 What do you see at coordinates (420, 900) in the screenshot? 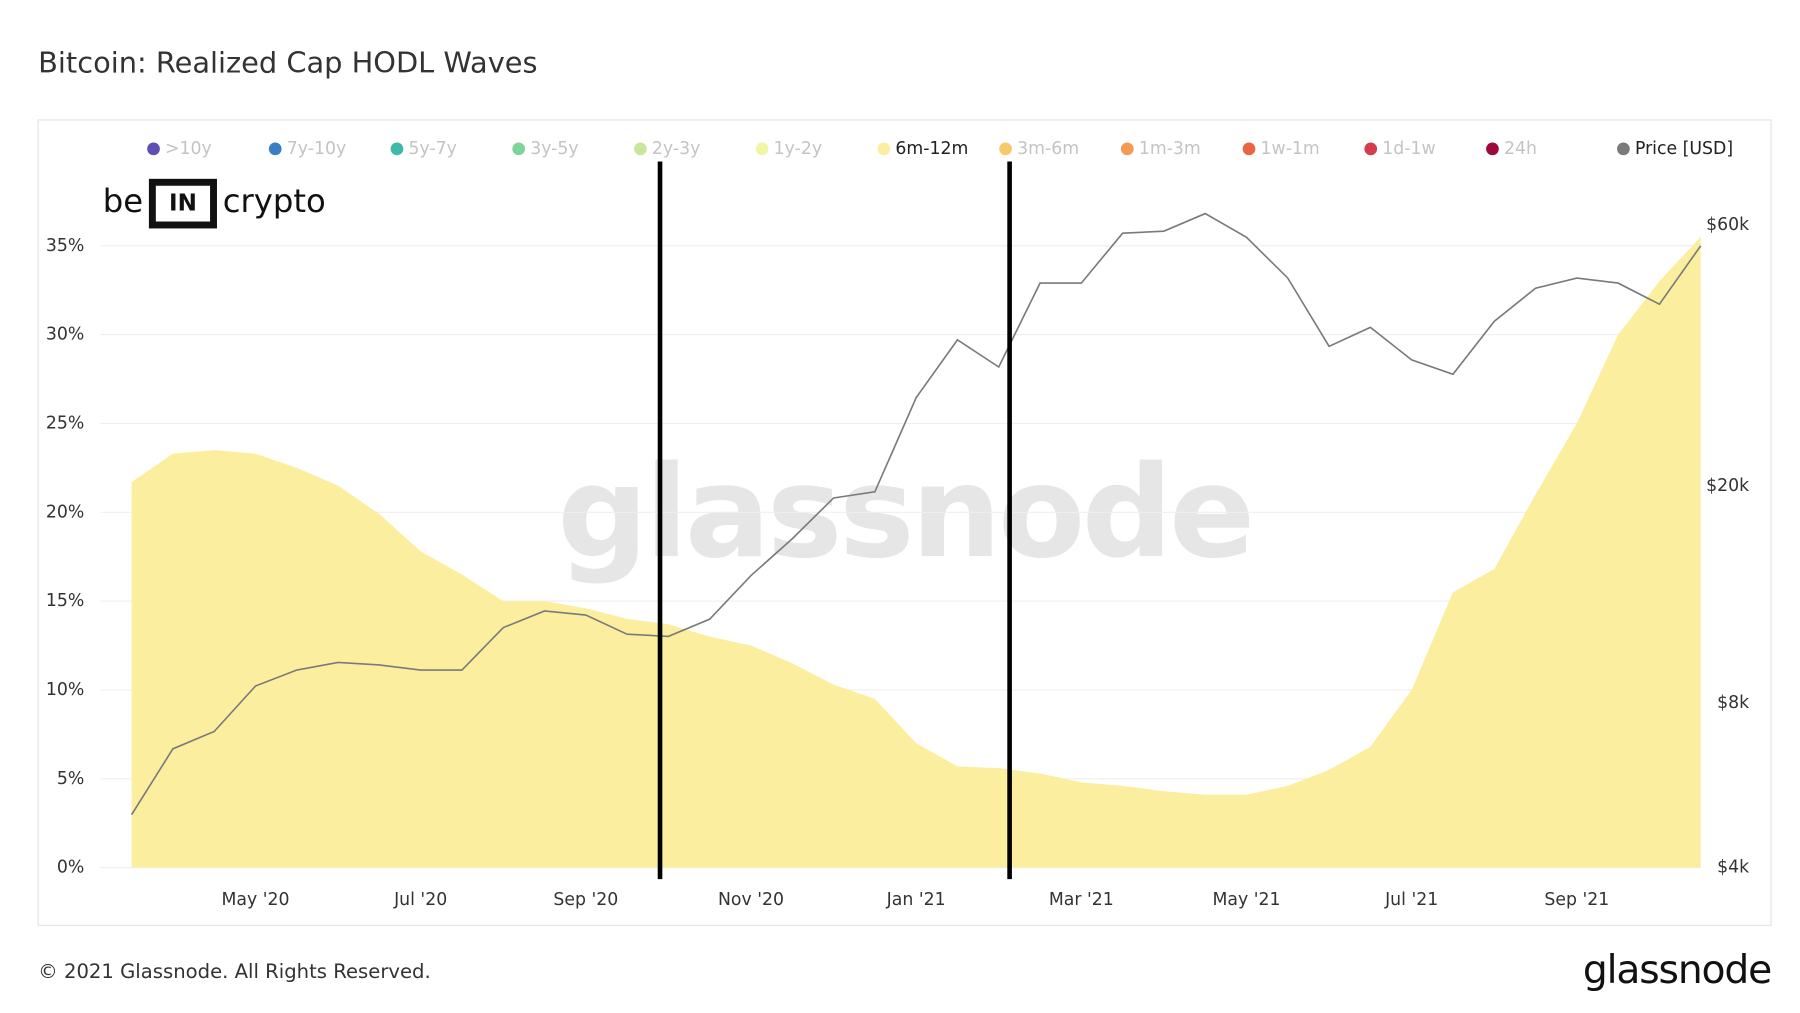
I see `x-tick-label: Jul '20` at bounding box center [420, 900].